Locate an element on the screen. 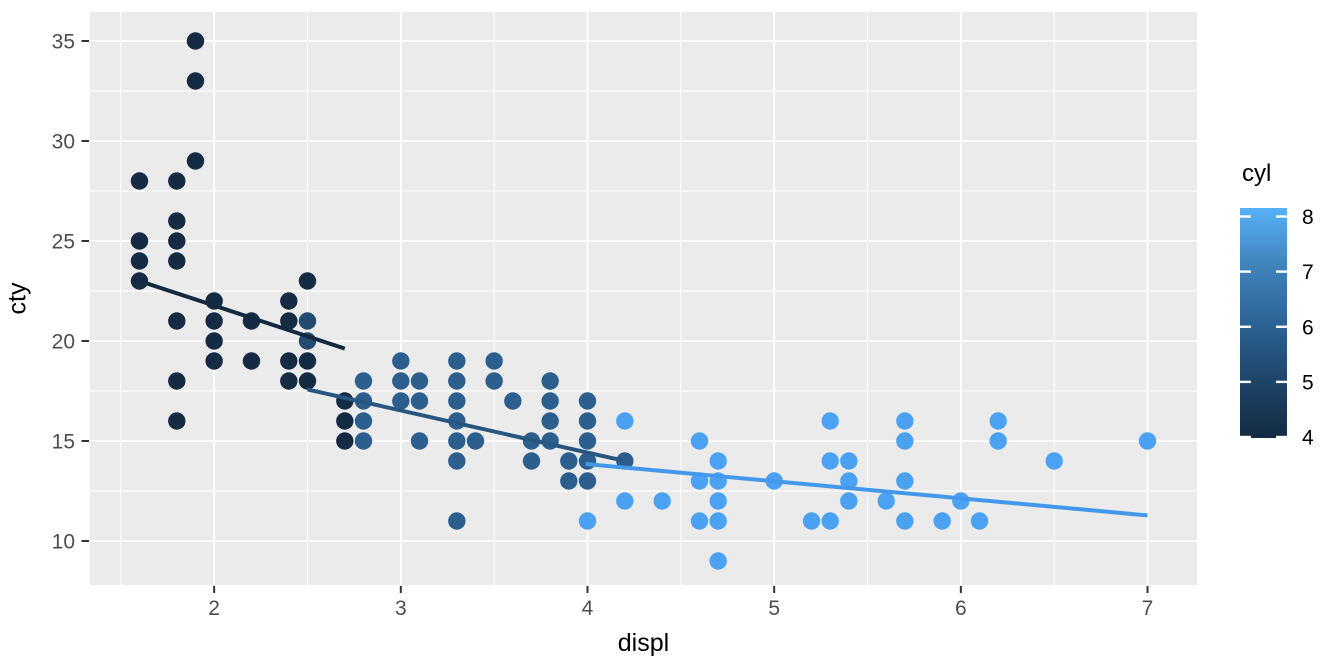 This screenshot has width=1344, height=672. x-tick-label: 7 is located at coordinates (1148, 608).